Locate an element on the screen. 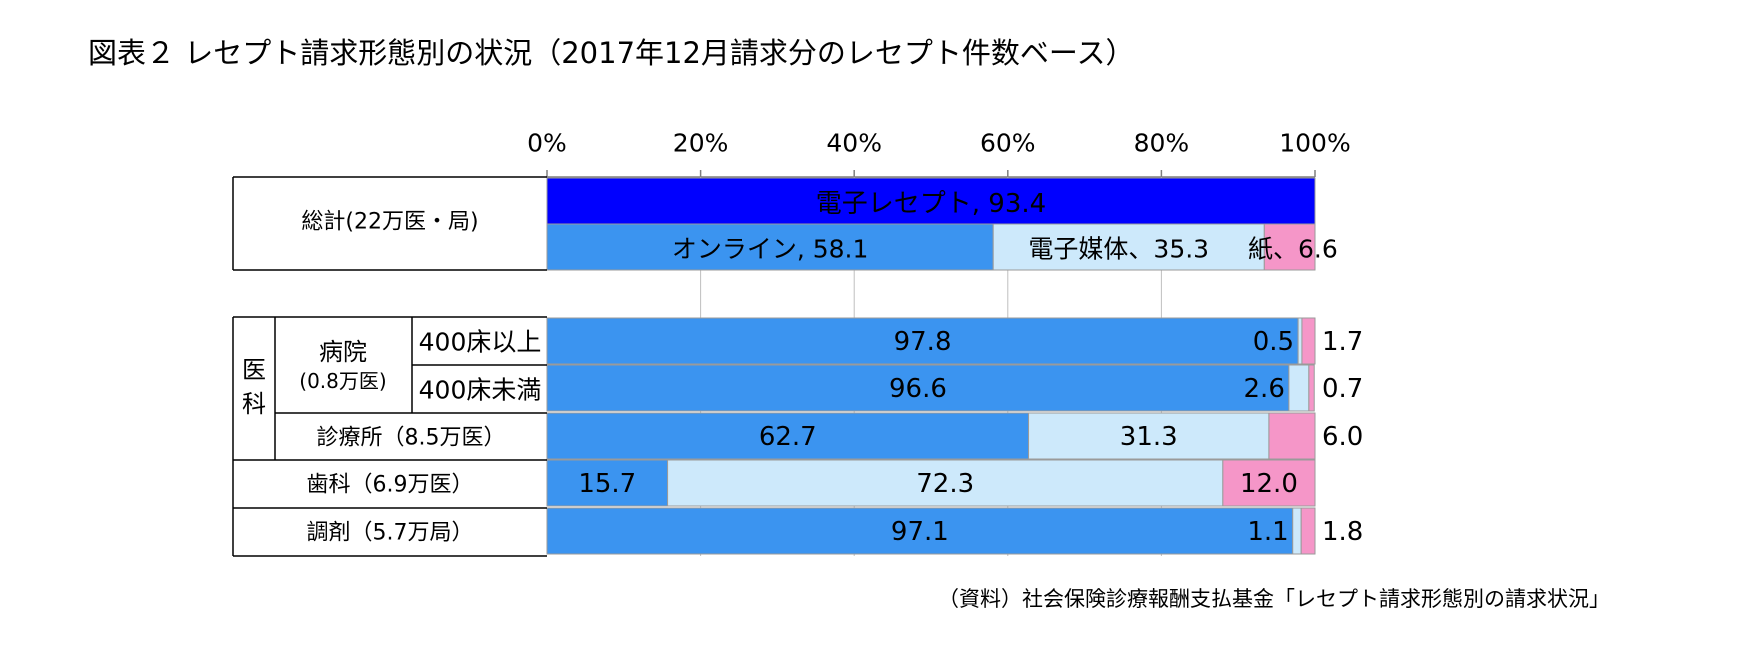 This screenshot has width=1750, height=657. group-label: 科 is located at coordinates (254, 404).